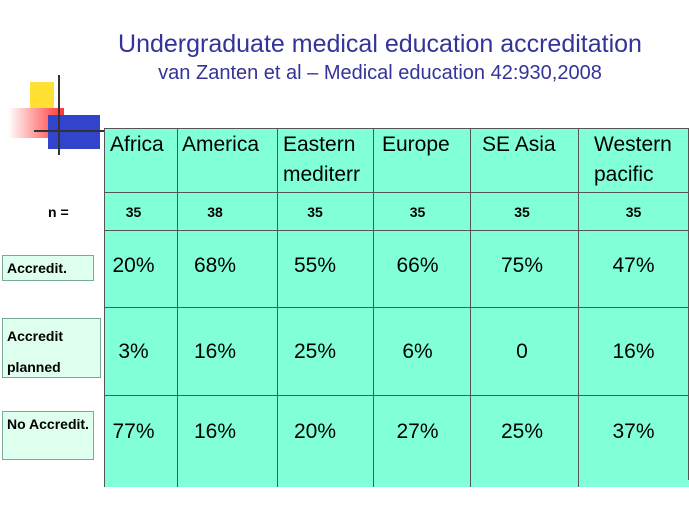 The width and height of the screenshot is (689, 517). I want to click on row-label: Accredit., so click(48, 268).